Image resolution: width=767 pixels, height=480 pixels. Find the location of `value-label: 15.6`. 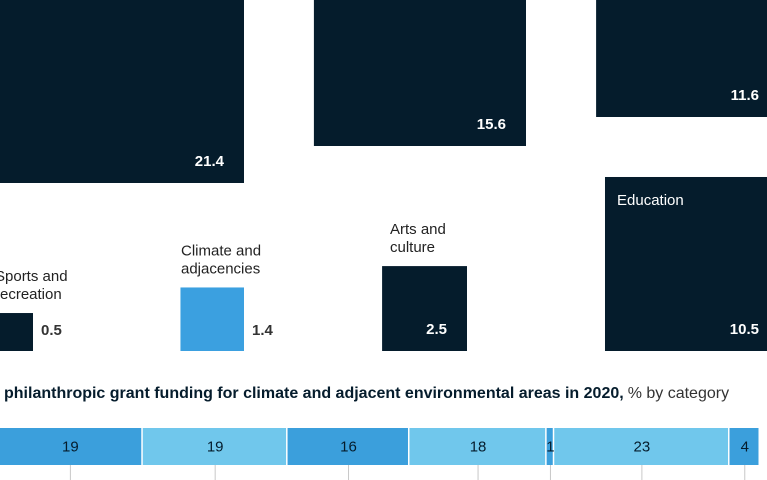

value-label: 15.6 is located at coordinates (491, 124).